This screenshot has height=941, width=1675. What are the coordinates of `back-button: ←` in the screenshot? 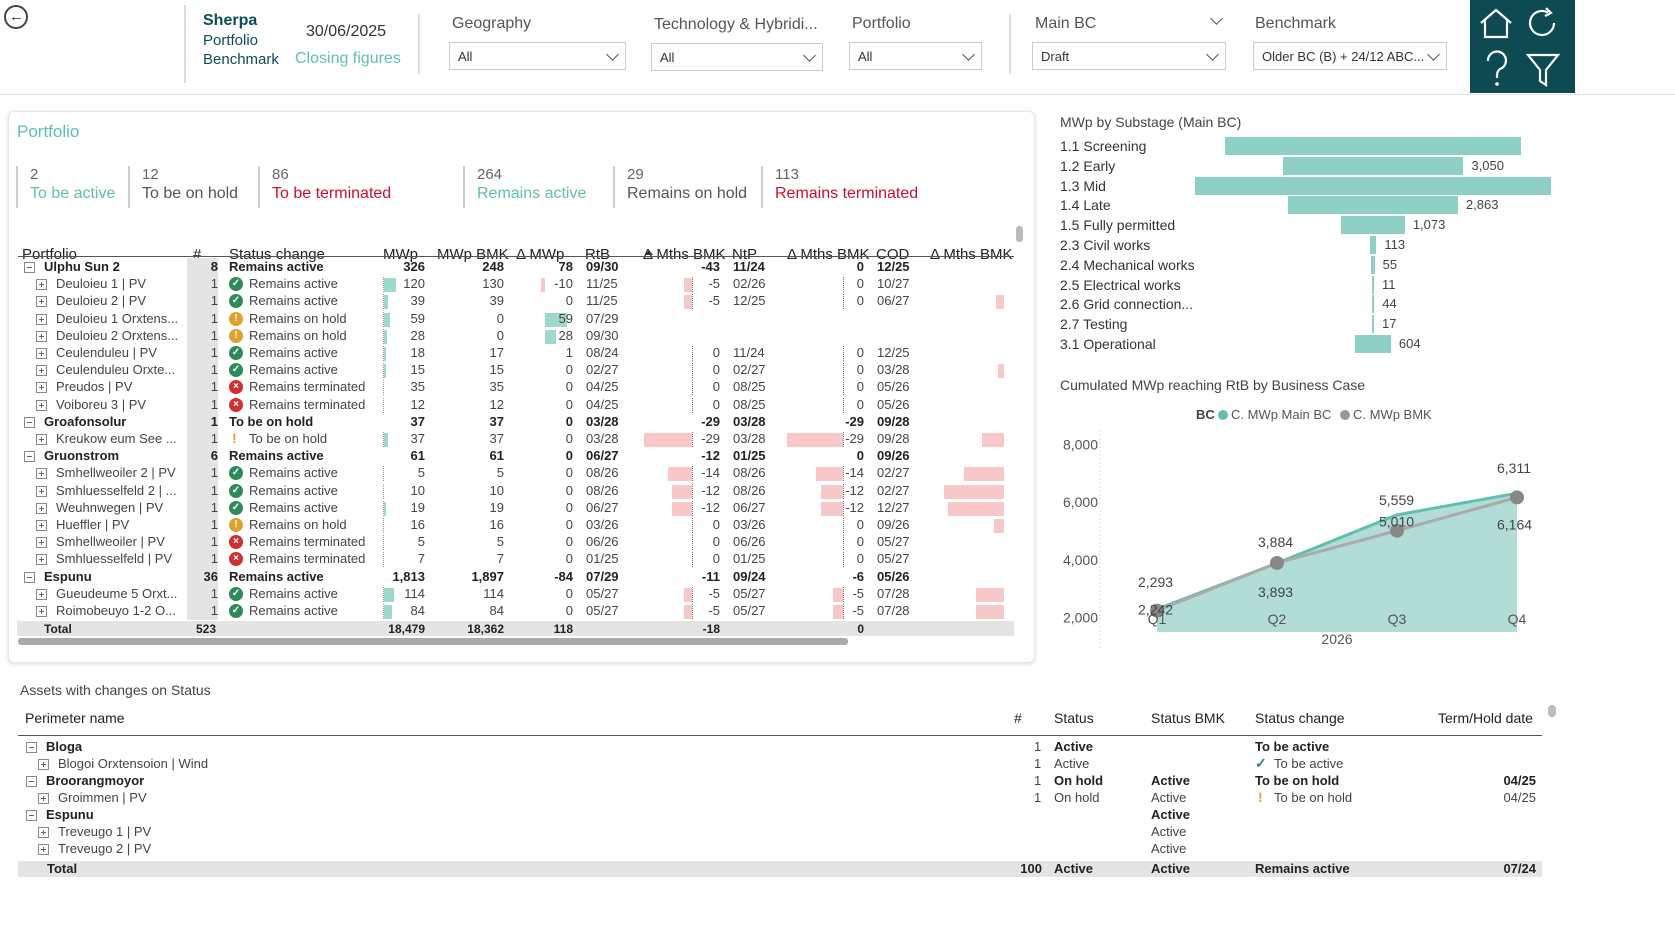 It's located at (16, 17).